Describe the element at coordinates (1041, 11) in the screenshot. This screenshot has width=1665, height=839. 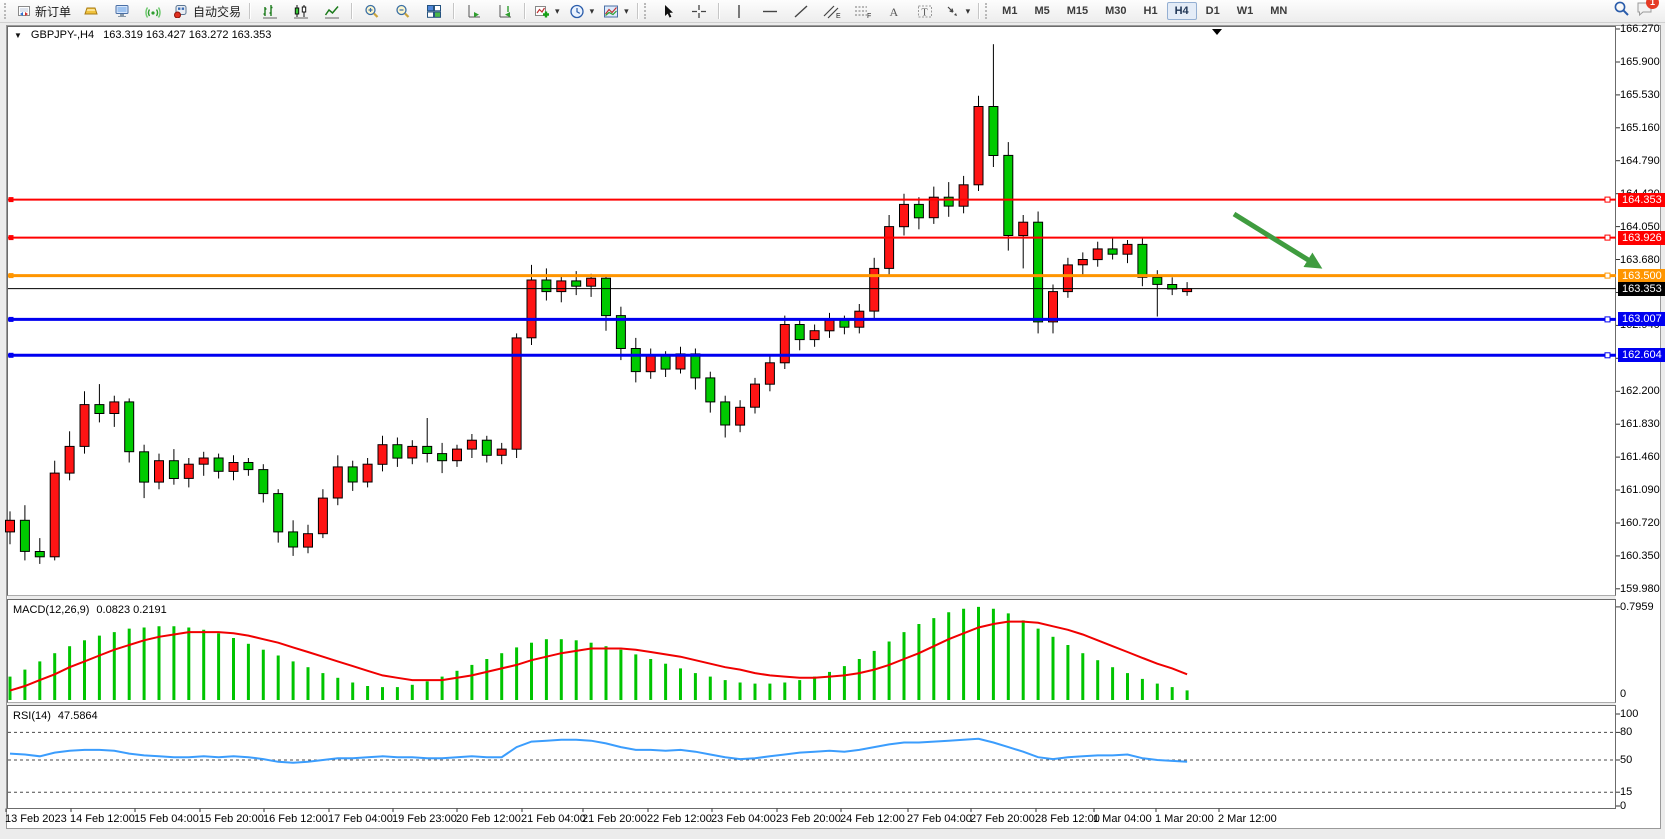
I see `timeframe-m5-button: M5` at that location.